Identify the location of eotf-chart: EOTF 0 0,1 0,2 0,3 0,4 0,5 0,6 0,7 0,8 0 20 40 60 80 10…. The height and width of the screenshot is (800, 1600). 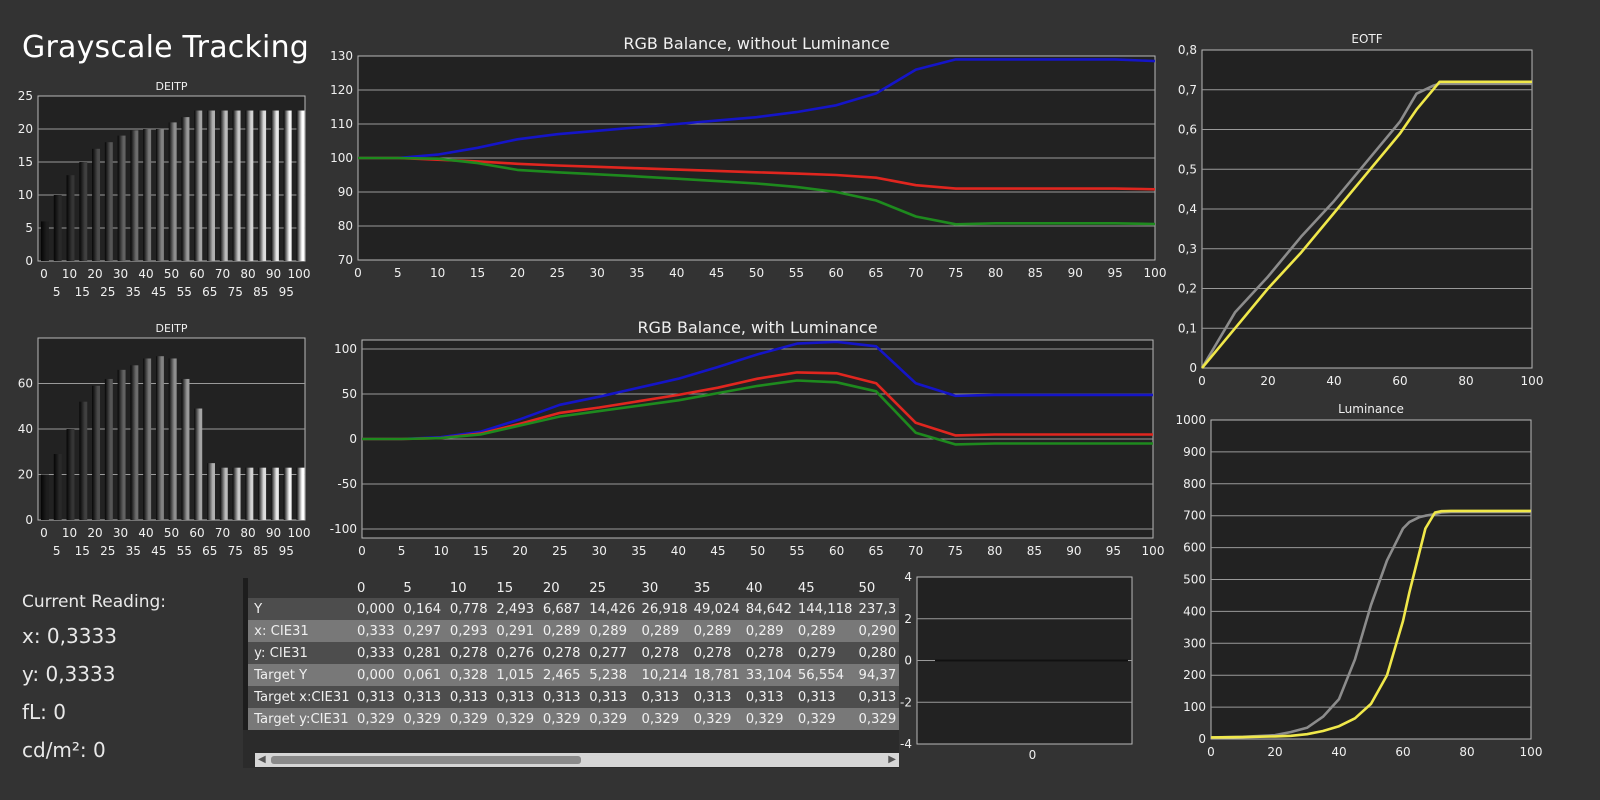
(1361, 210).